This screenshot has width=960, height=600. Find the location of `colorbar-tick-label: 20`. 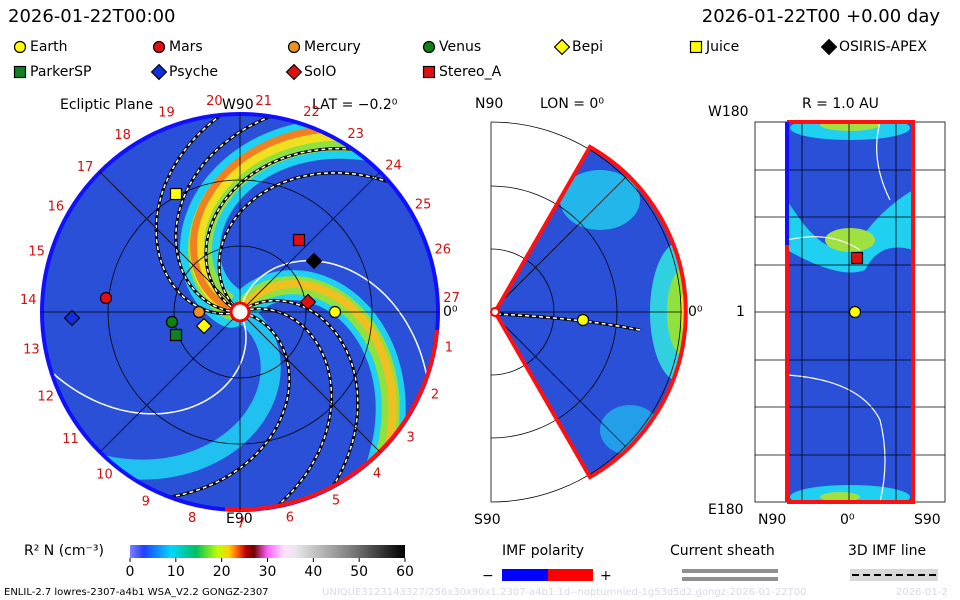

colorbar-tick-label: 20 is located at coordinates (222, 572).